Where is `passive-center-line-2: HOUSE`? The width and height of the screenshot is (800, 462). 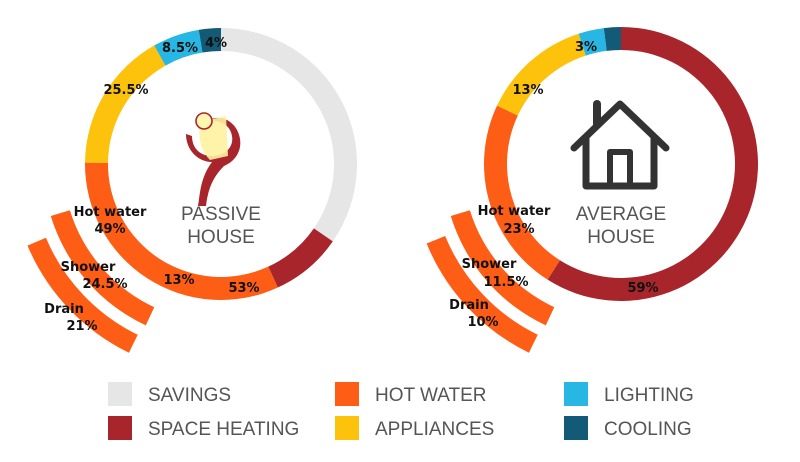 passive-center-line-2: HOUSE is located at coordinates (221, 237).